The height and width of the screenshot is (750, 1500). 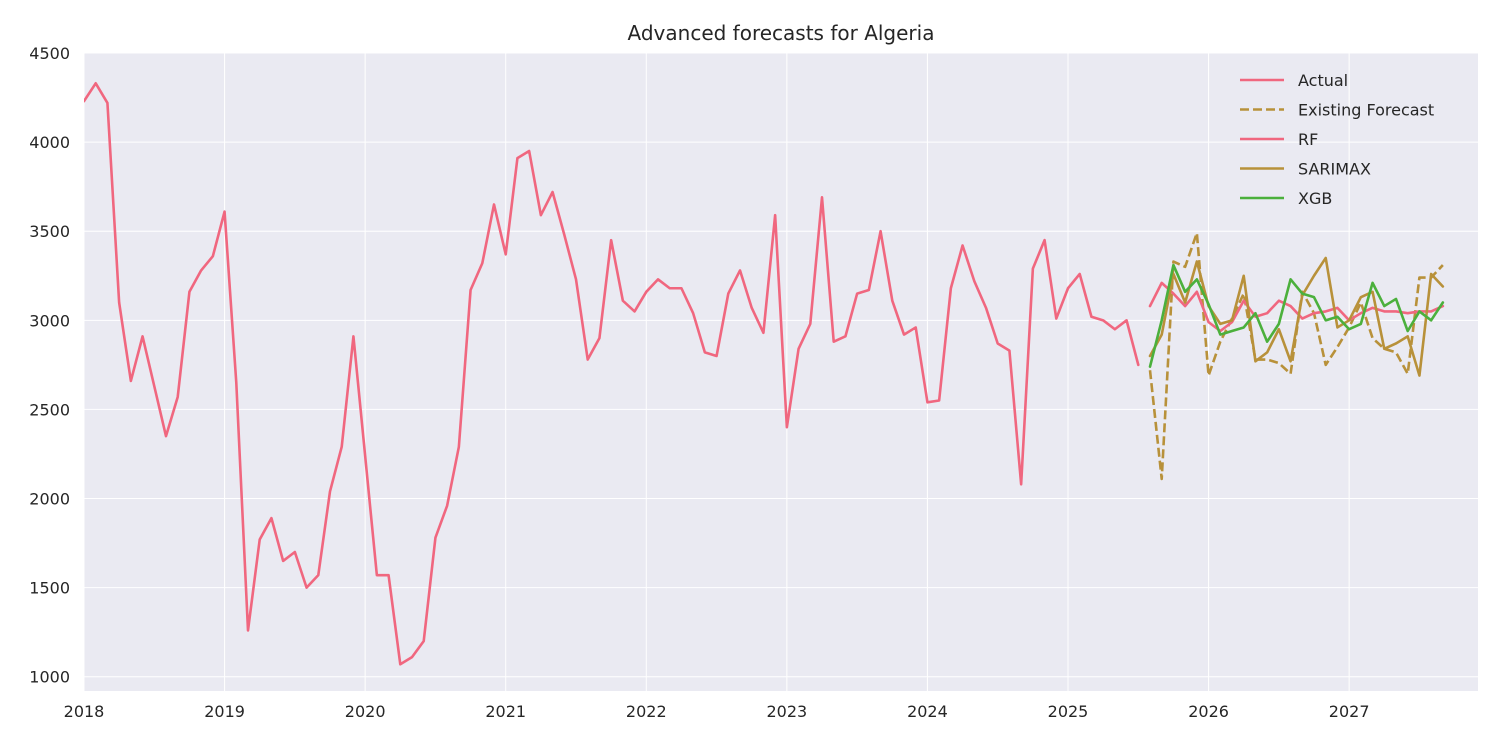 I want to click on y-tick-label: 1500, so click(x=49, y=588).